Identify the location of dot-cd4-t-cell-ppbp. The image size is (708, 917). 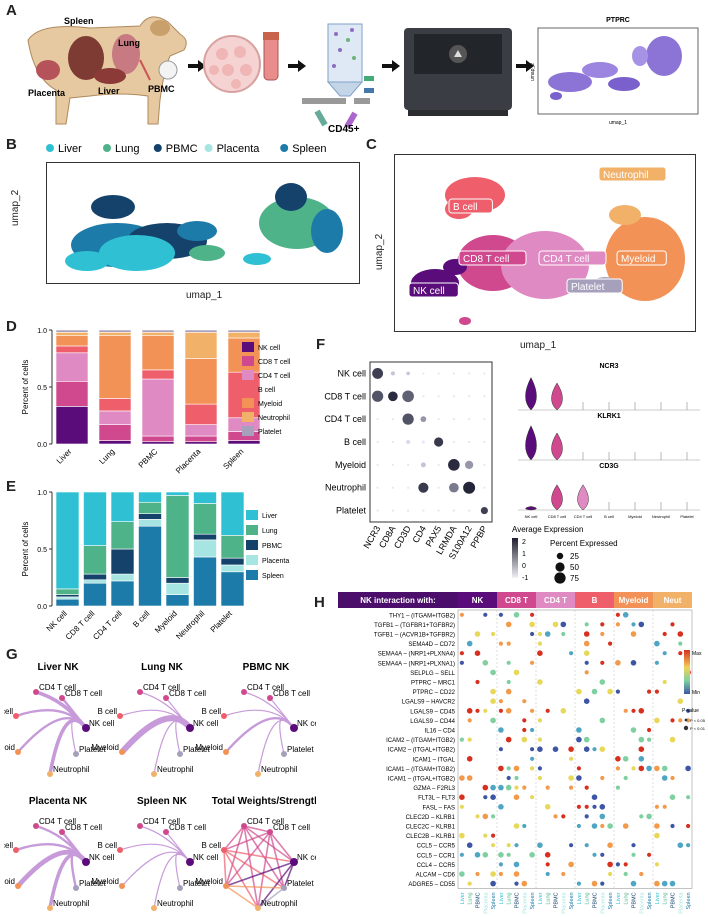
(484, 419).